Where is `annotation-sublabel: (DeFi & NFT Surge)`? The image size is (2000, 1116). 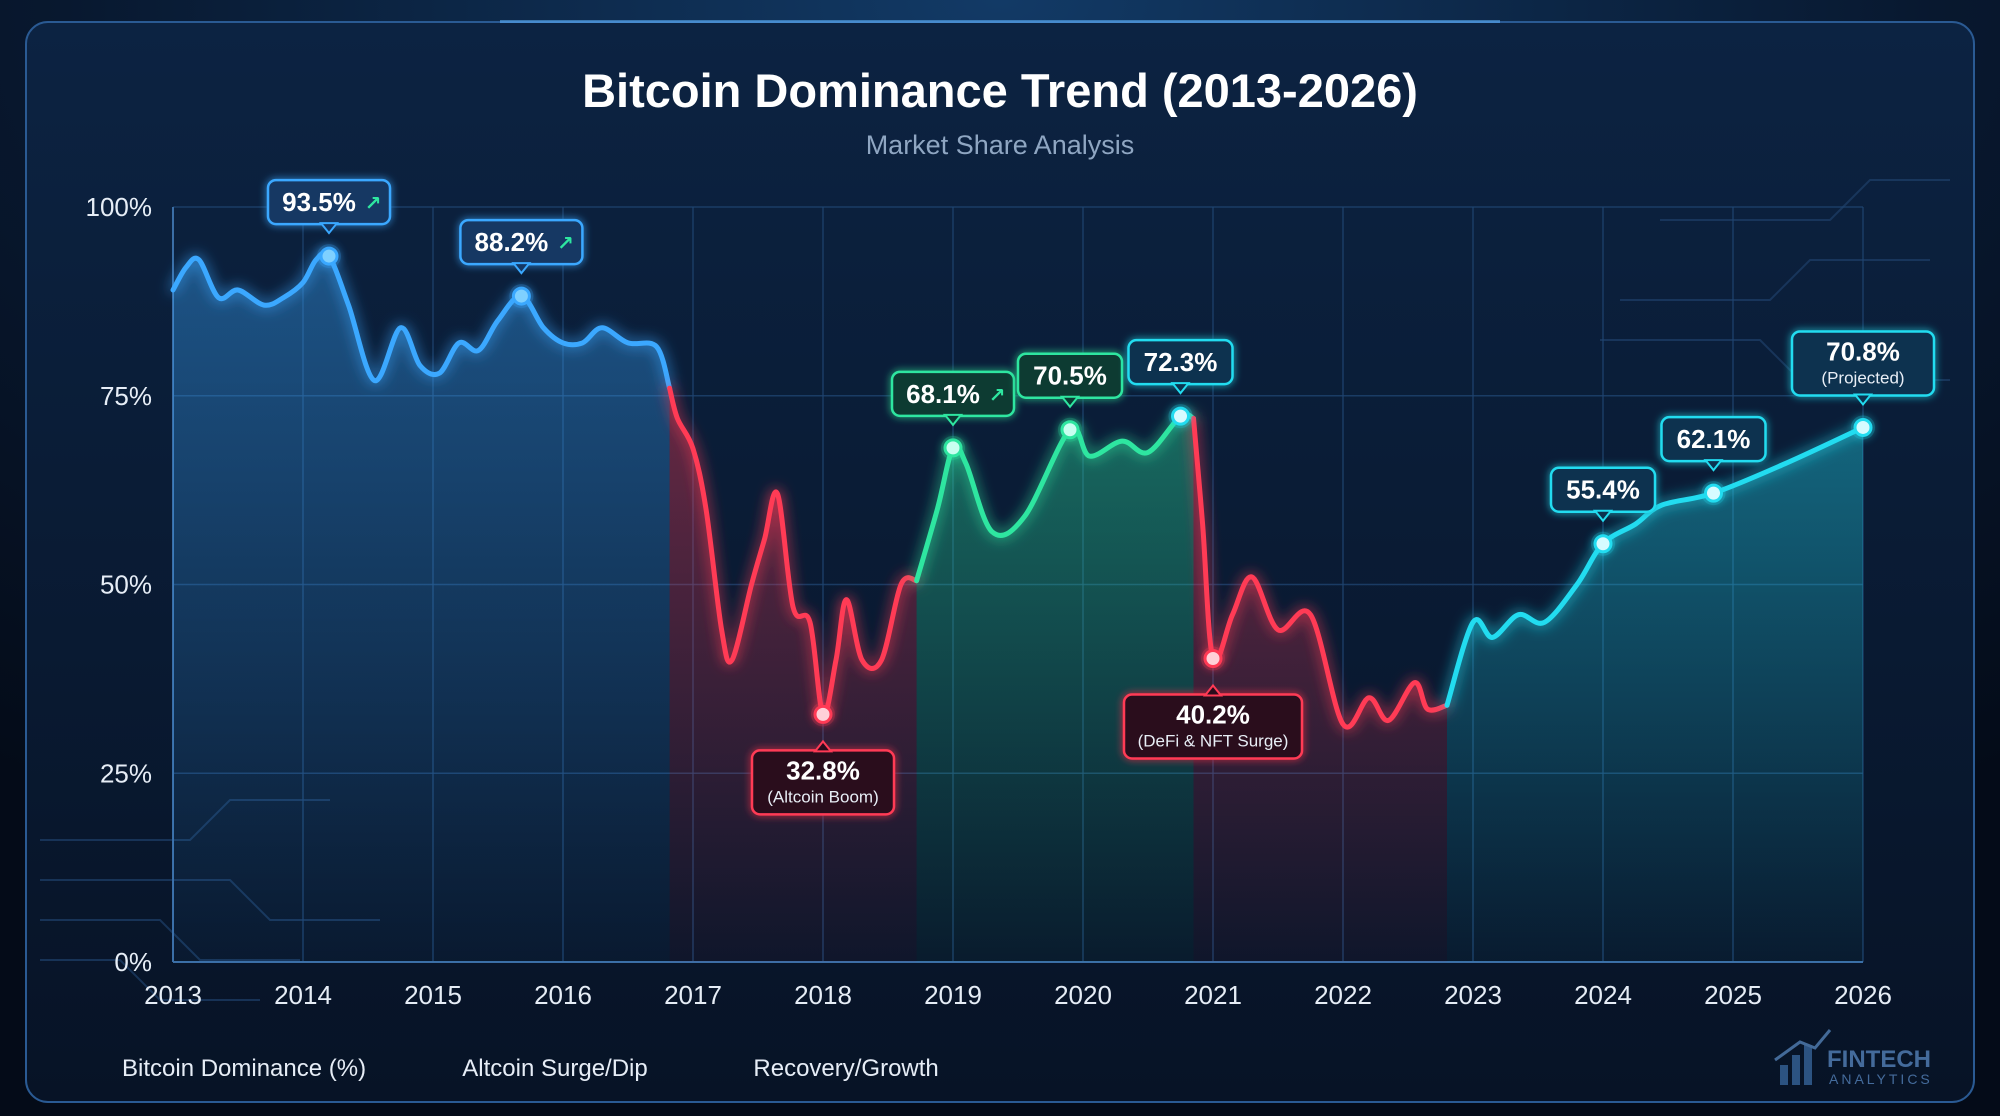
annotation-sublabel: (DeFi & NFT Surge) is located at coordinates (1213, 740).